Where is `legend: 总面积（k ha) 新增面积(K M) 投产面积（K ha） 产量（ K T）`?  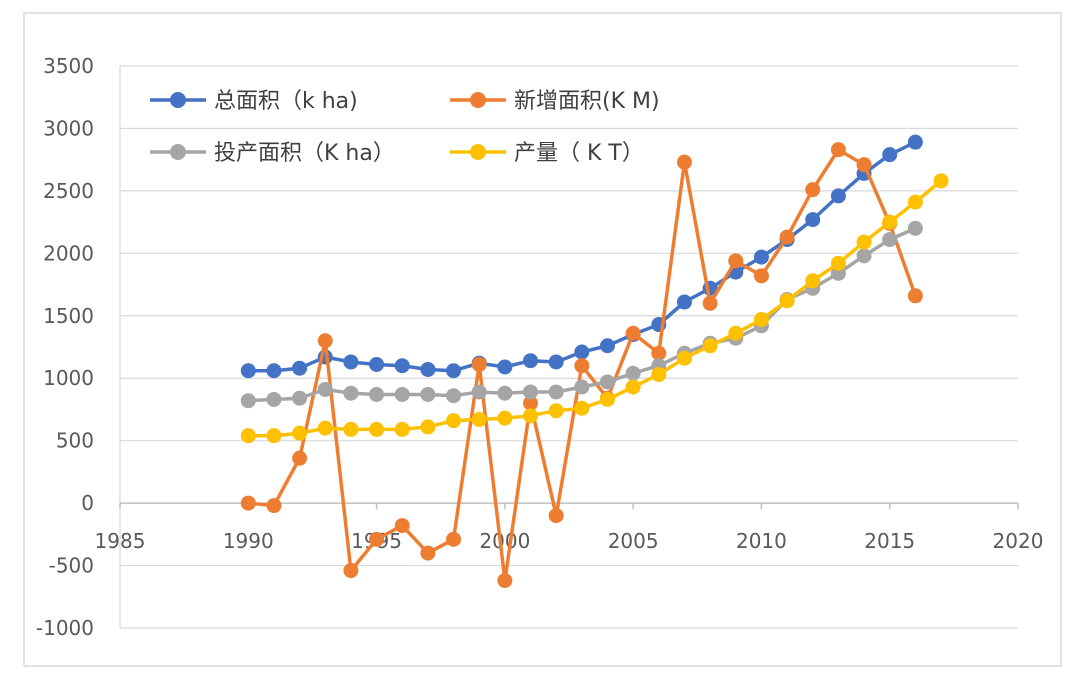 legend: 总面积（k ha) 新增面积(K M) 投产面积（K ha） 产量（ K T） is located at coordinates (405, 127).